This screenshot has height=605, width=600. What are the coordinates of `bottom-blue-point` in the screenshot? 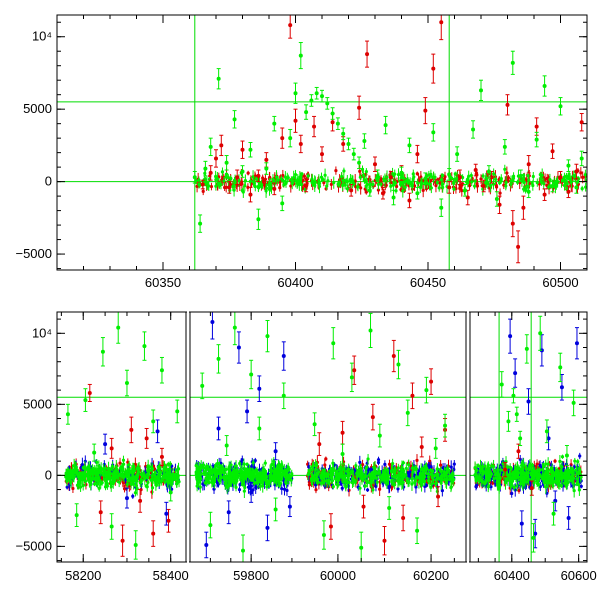 It's located at (284, 356).